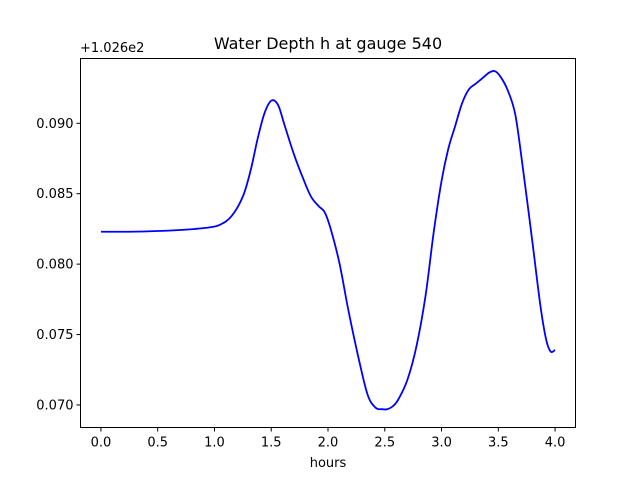 The width and height of the screenshot is (640, 480). Describe the element at coordinates (54, 405) in the screenshot. I see `y-tick-label: 0.070` at that location.